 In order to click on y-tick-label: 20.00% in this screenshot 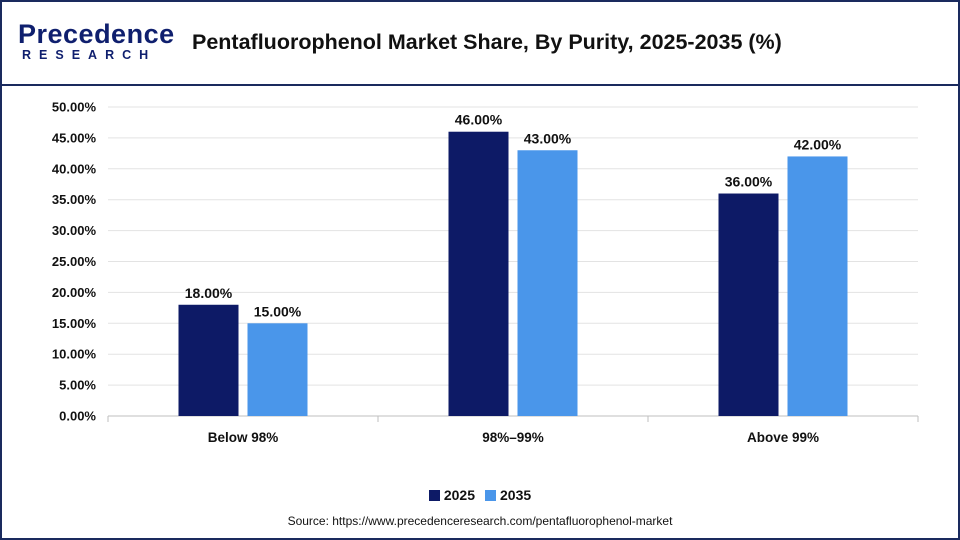, I will do `click(74, 292)`.